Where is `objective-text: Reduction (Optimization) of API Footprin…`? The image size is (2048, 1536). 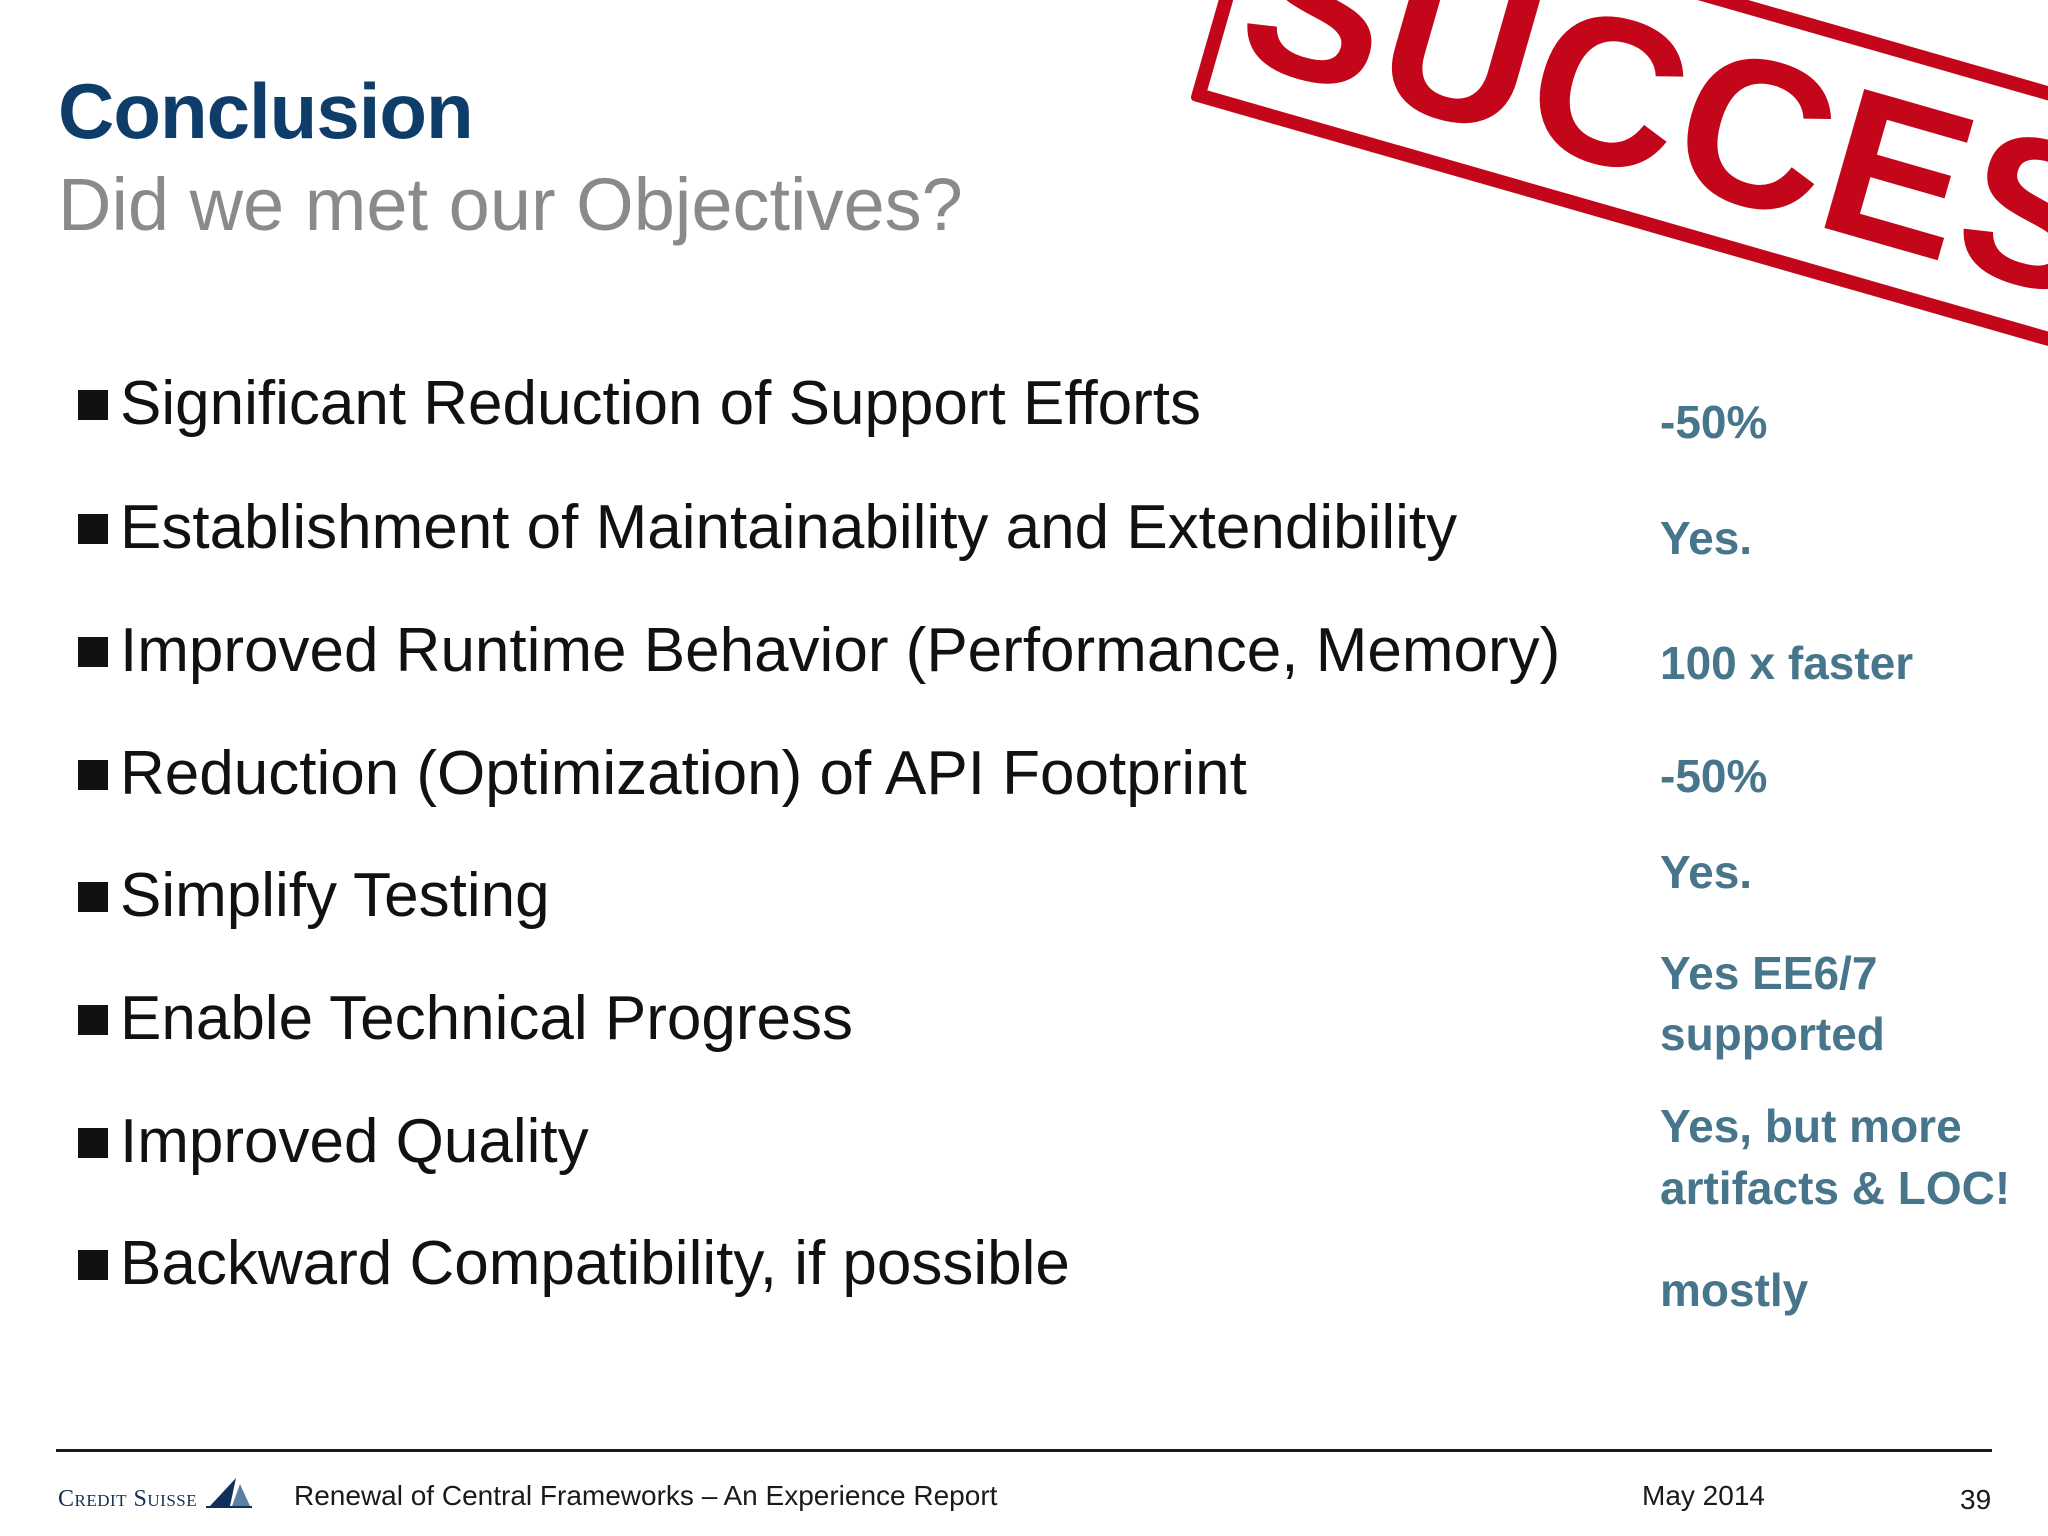
objective-text: Reduction (Optimization) of API Footprin… is located at coordinates (683, 773).